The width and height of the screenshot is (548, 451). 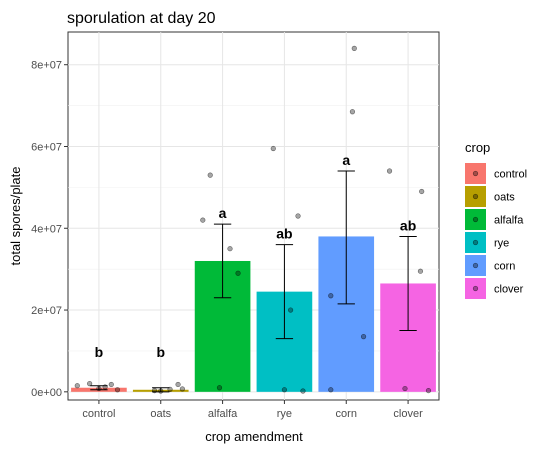 I want to click on x-tick-label: clover, so click(x=408, y=414).